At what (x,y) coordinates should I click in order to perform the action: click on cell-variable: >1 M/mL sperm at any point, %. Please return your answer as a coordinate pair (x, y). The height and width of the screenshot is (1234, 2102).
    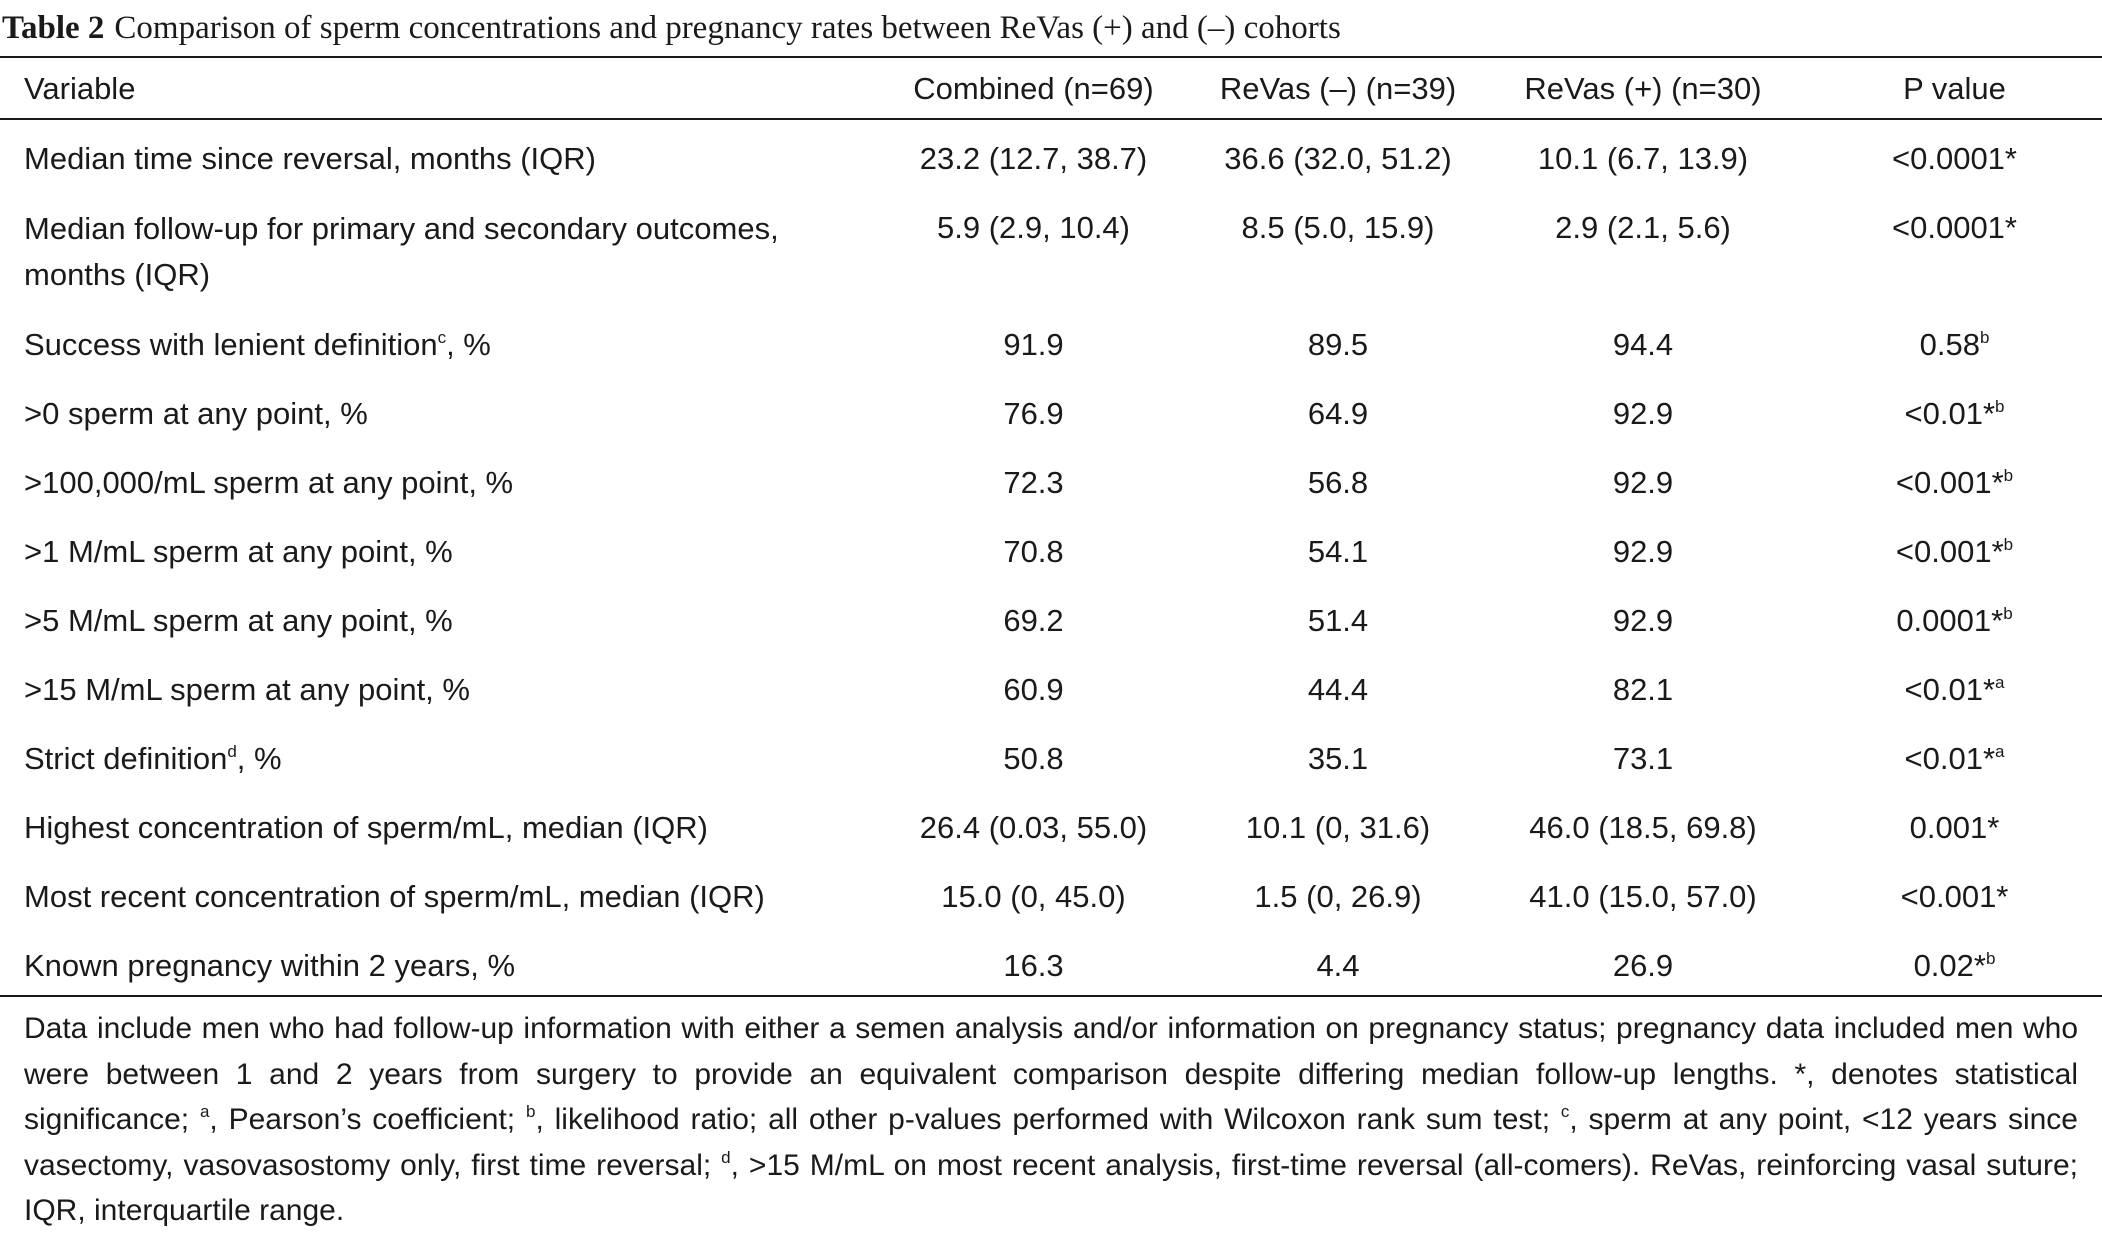
    Looking at the image, I should click on (435, 548).